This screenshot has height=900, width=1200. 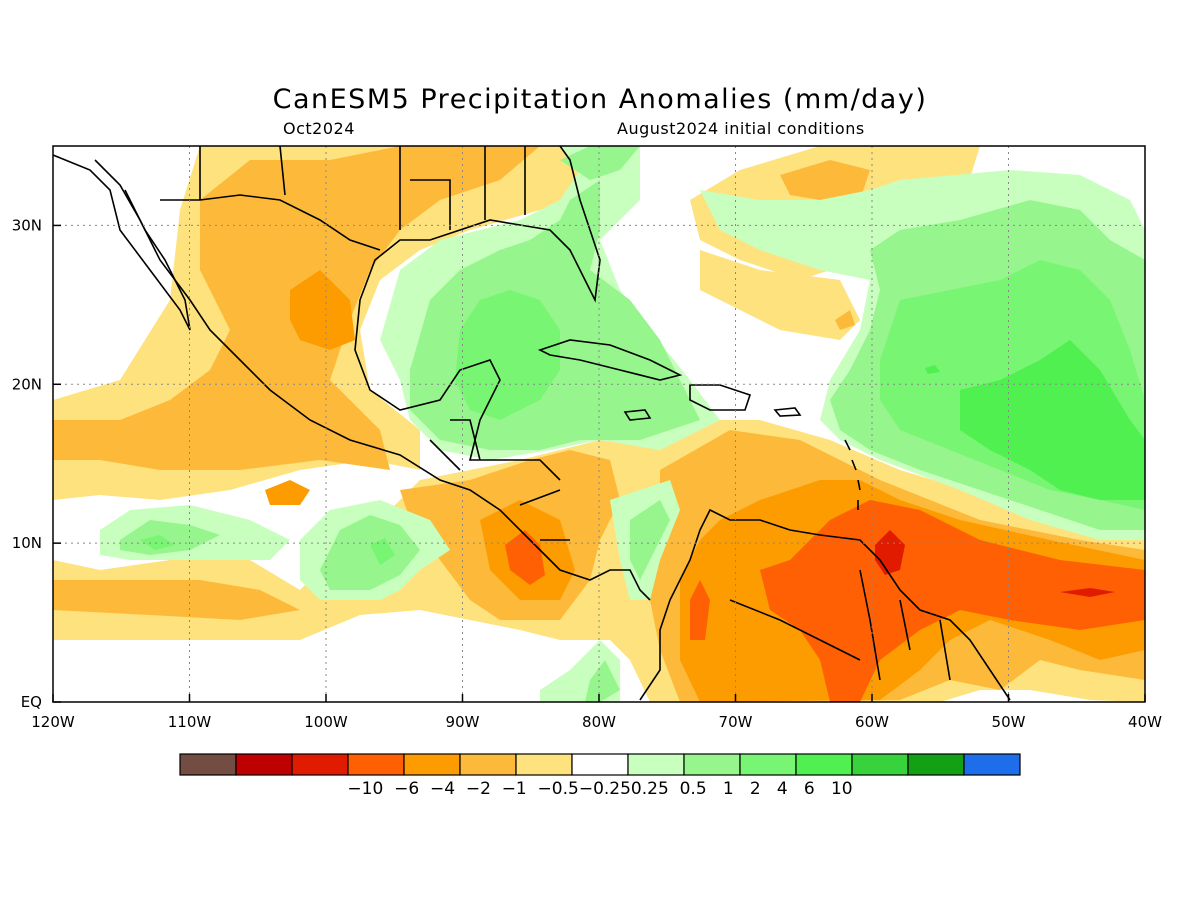 I want to click on field-pos2-gulf, so click(x=507, y=355).